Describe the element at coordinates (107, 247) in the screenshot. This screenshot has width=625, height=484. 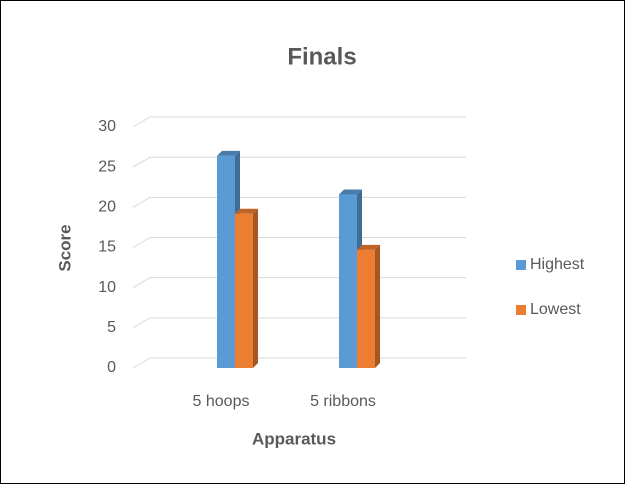
I see `y-tick-label: 15` at that location.